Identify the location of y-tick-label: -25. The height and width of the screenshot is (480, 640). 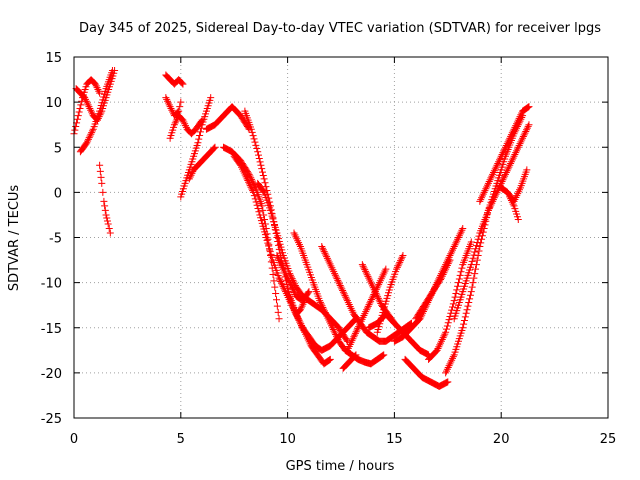
(51, 419).